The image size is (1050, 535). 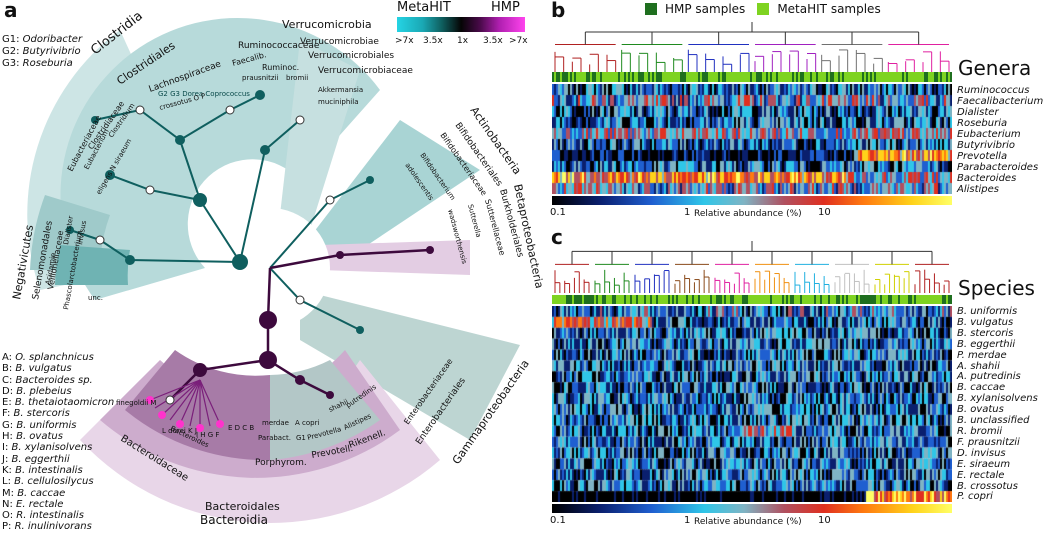 What do you see at coordinates (204, 94) in the screenshot?
I see `dorea-label: G2 G3 Dorea Coprococcus` at bounding box center [204, 94].